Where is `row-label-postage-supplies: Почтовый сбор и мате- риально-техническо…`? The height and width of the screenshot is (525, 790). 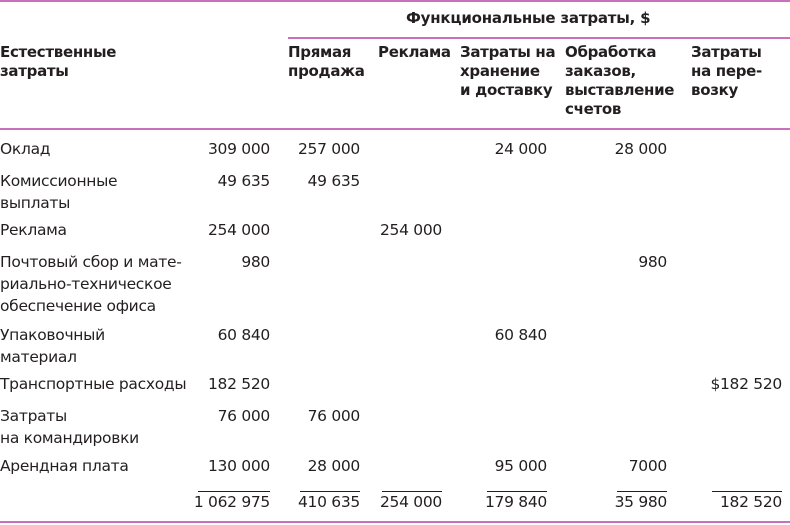 row-label-postage-supplies: Почтовый сбор и мате- риально-техническо… is located at coordinates (91, 284).